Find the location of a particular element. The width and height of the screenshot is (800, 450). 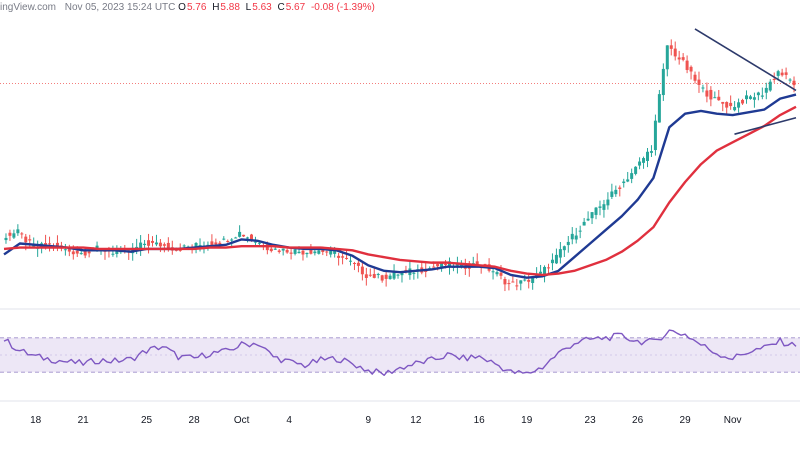

date-label: Nov 05, 2023 15:24 UTC is located at coordinates (120, 7).